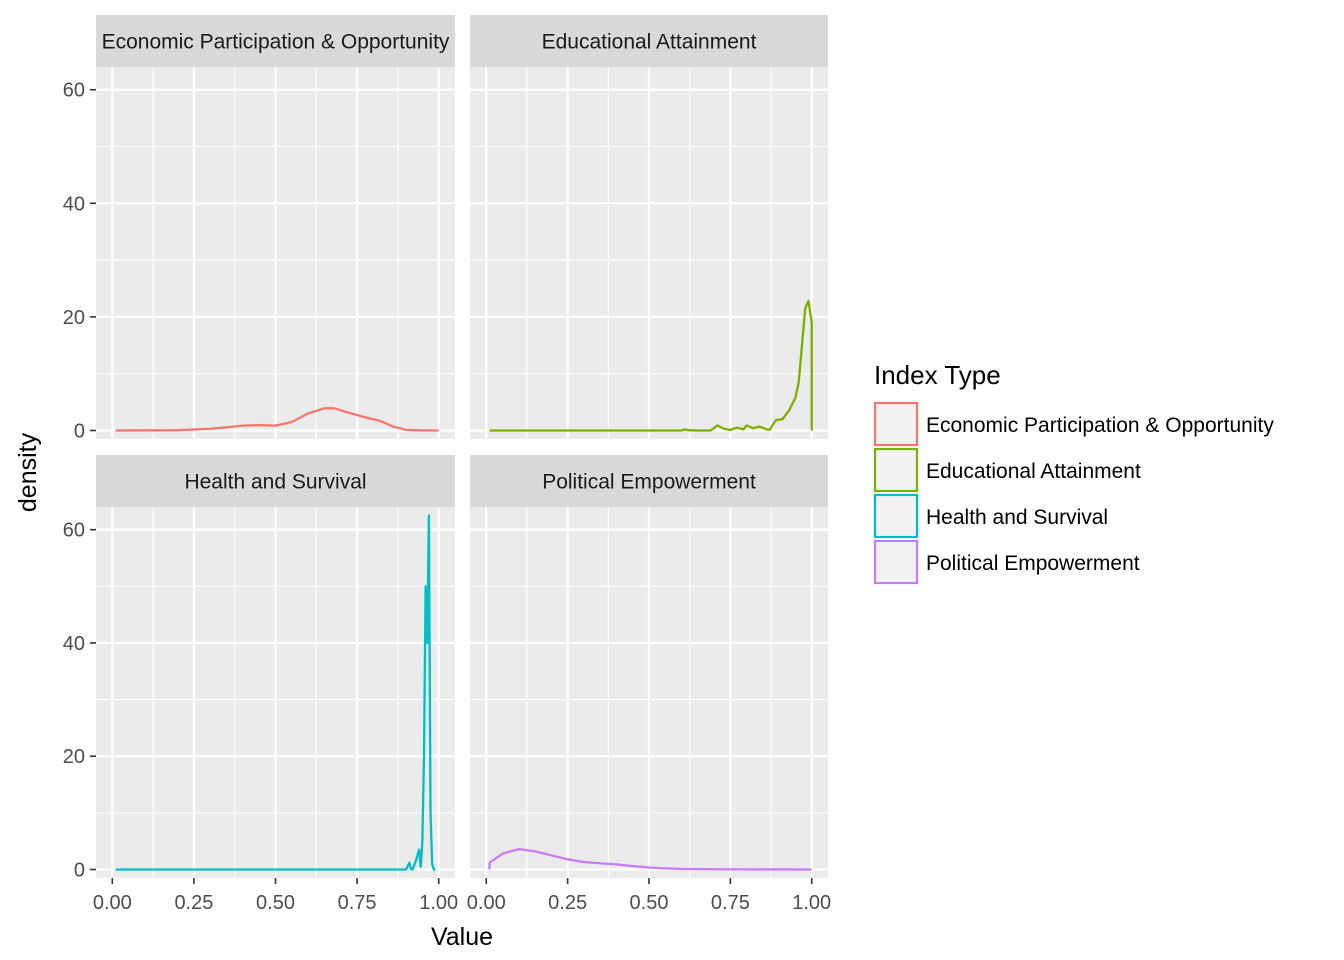 The height and width of the screenshot is (960, 1344). I want to click on facet-strip-label: Educational Attainment, so click(649, 42).